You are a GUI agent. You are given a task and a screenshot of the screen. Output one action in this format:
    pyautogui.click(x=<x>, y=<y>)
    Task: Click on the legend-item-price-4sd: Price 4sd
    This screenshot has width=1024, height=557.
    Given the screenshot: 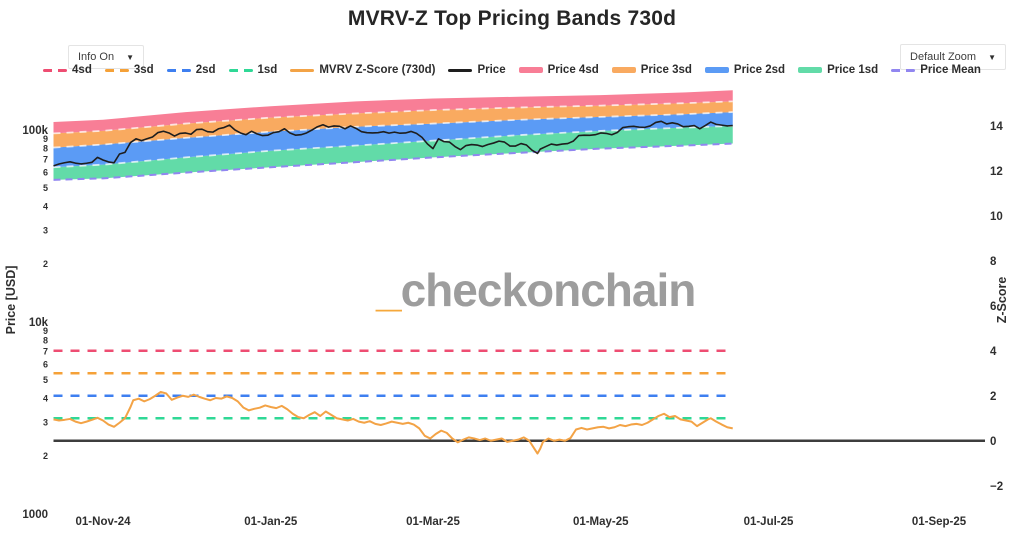 What is the action you would take?
    pyautogui.click(x=558, y=70)
    